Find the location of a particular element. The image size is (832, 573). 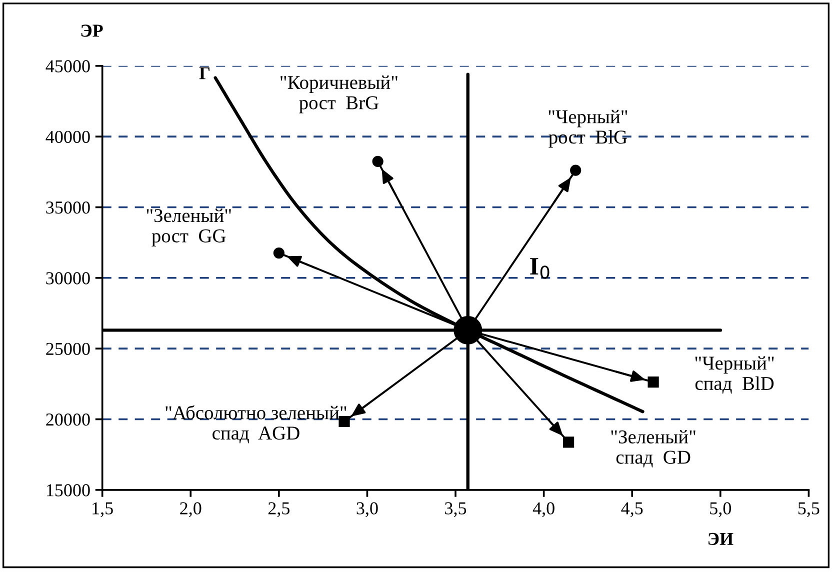

y-axis-title: ЭР is located at coordinates (92, 30).